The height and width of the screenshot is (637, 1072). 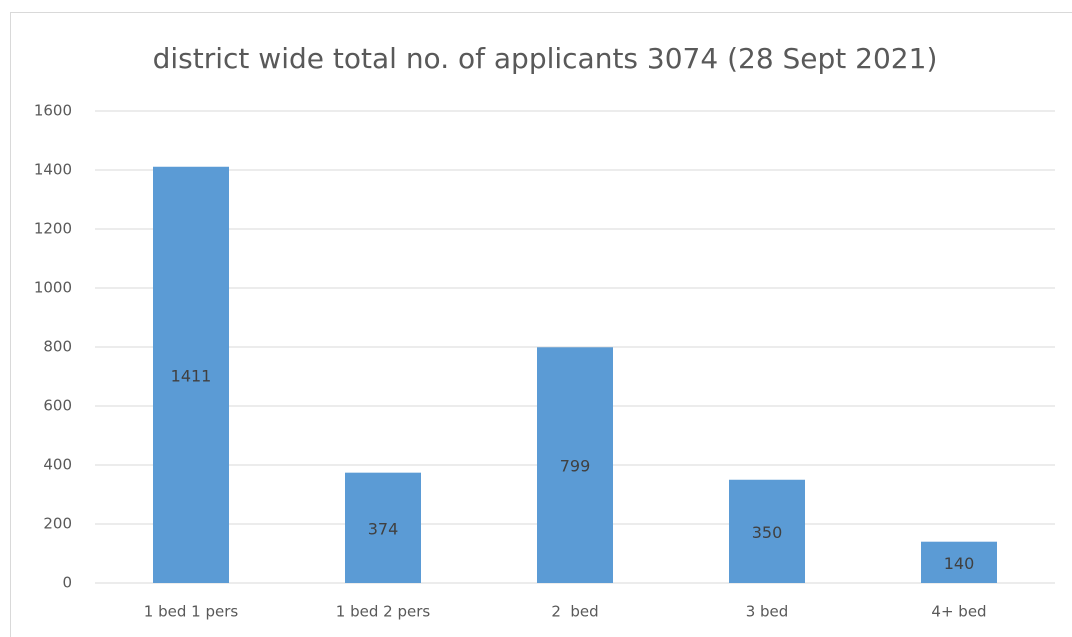 What do you see at coordinates (958, 612) in the screenshot?
I see `x-tick-label: 4+ bed` at bounding box center [958, 612].